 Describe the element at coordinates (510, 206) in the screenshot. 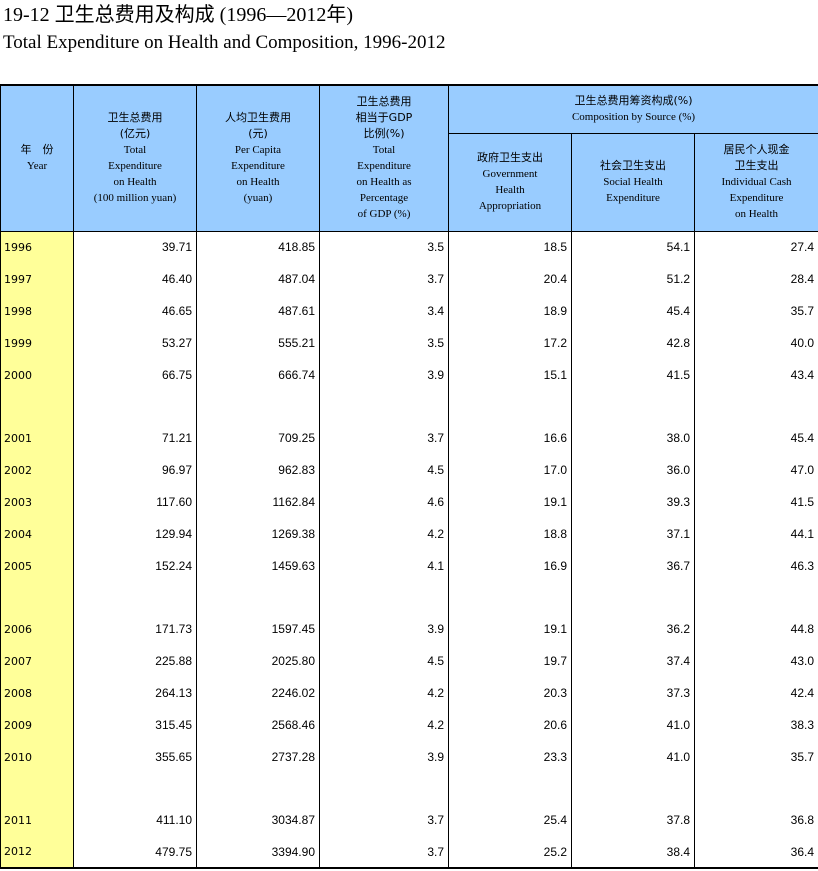

I see `header-gov-en-3: Appropriation` at that location.